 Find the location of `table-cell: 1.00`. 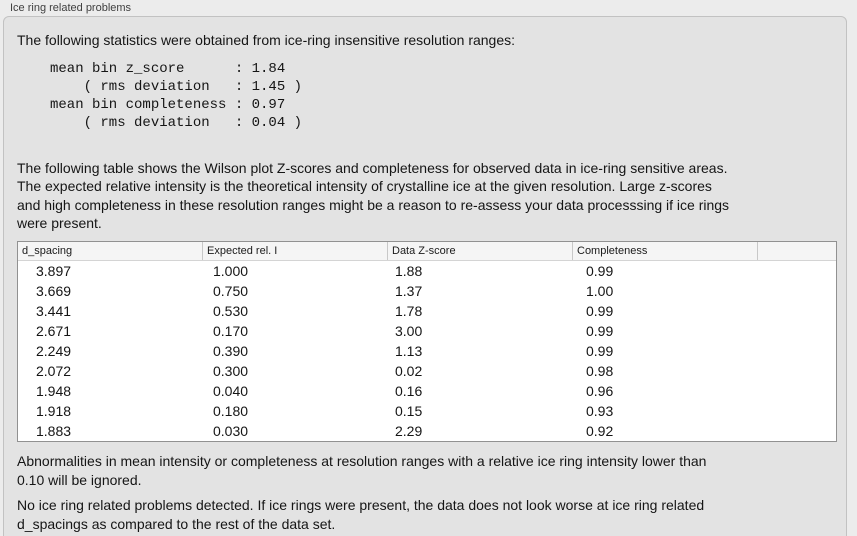

table-cell: 1.00 is located at coordinates (600, 290).